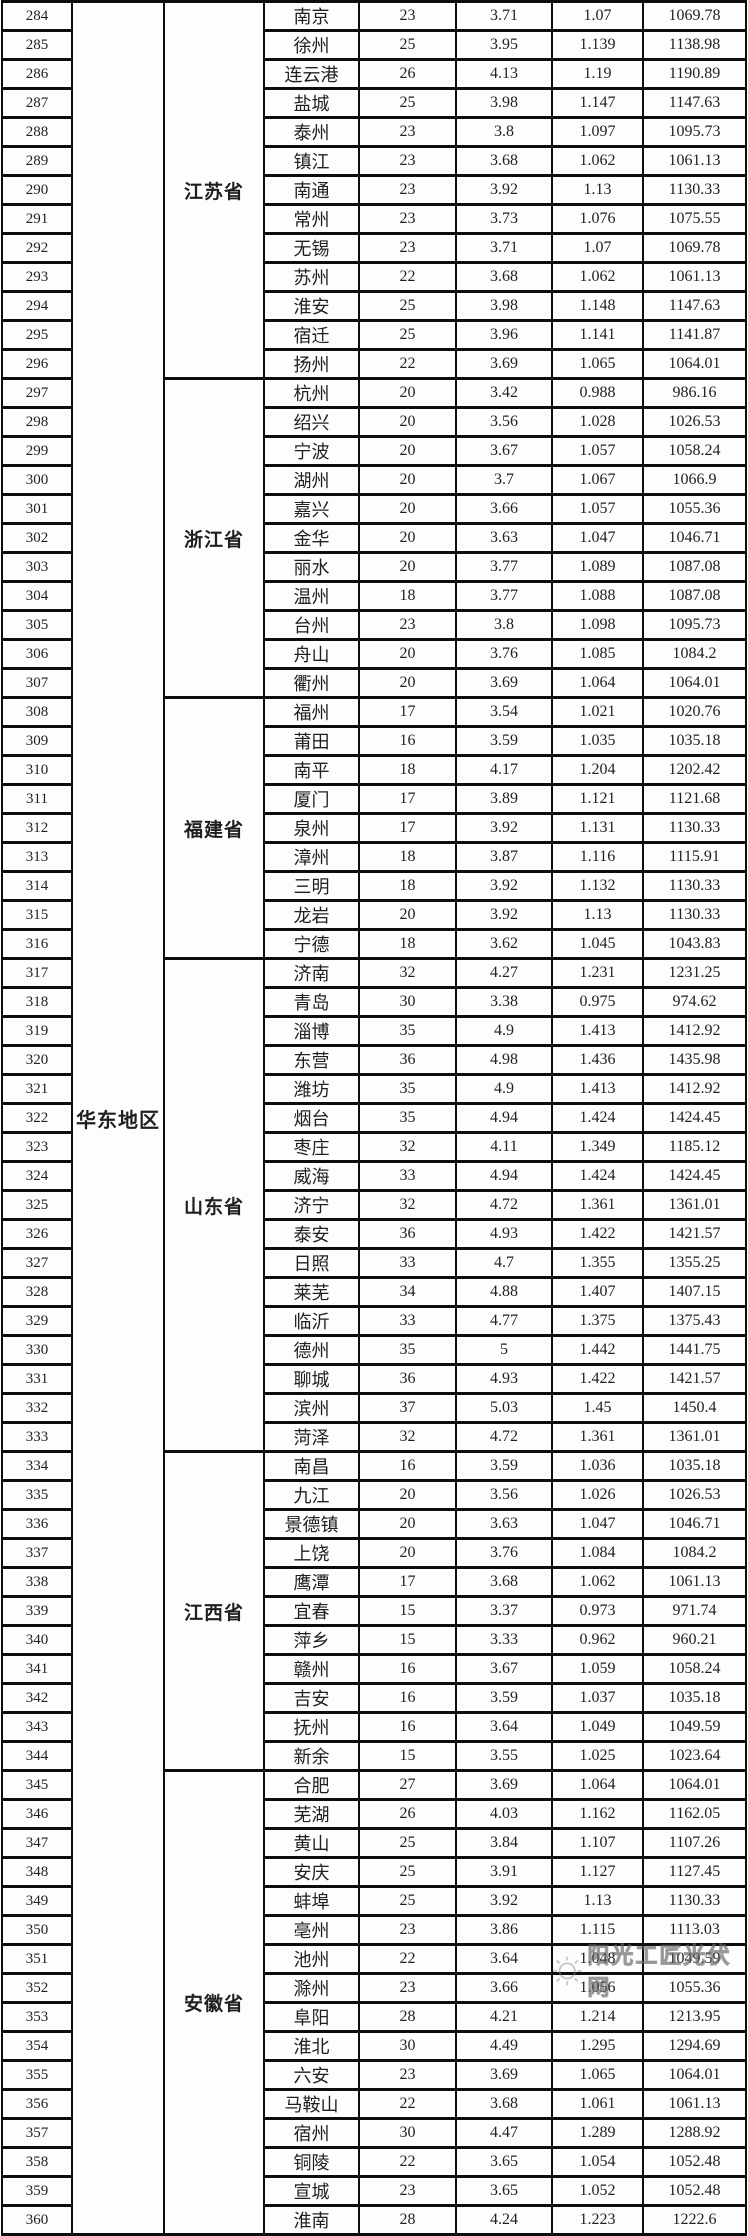  I want to click on city-cell: 宣城, so click(311, 2191).